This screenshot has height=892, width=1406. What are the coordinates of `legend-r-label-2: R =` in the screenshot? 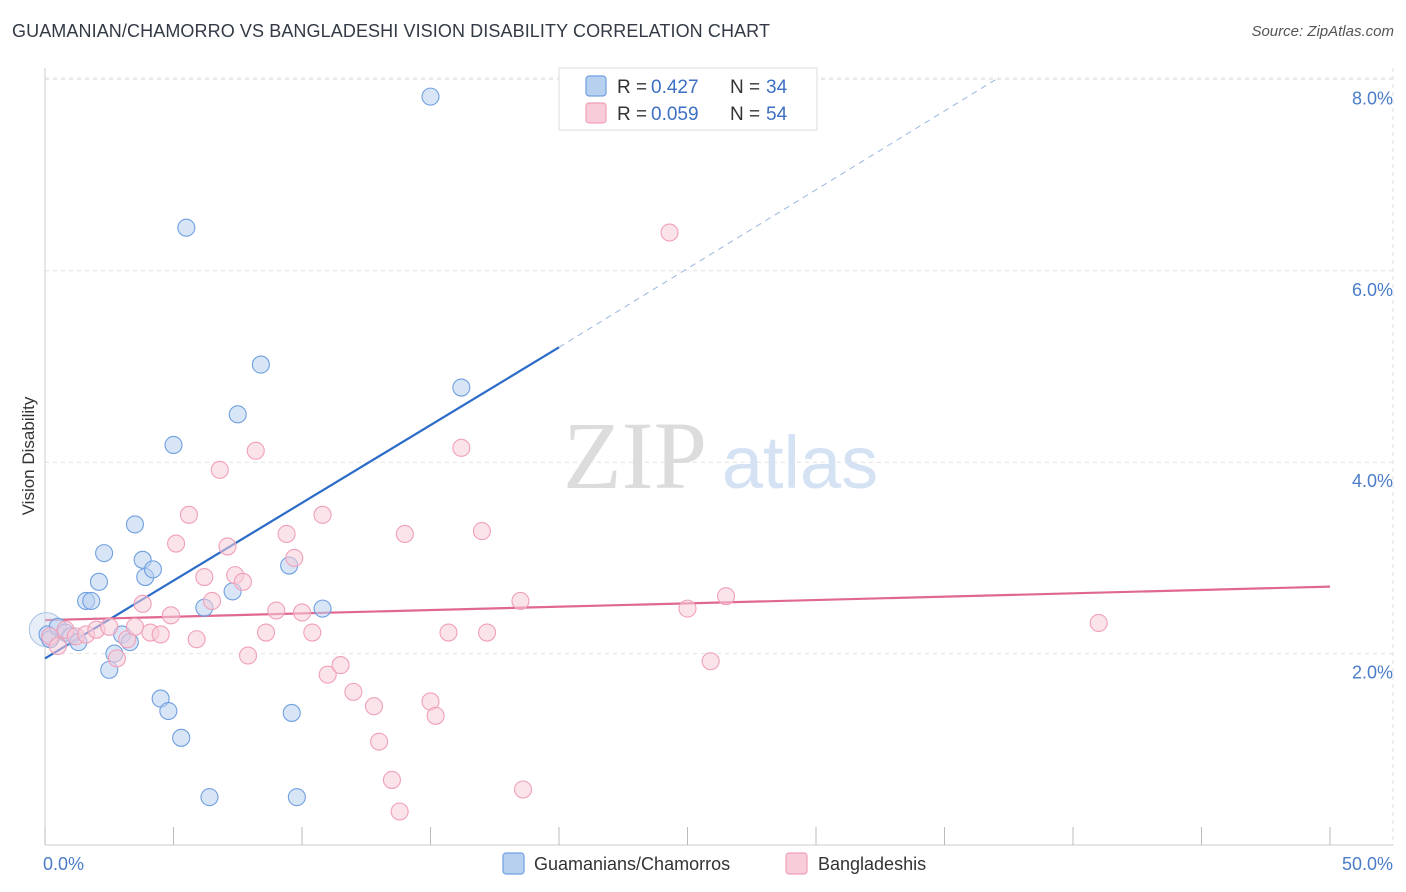 It's located at (632, 114).